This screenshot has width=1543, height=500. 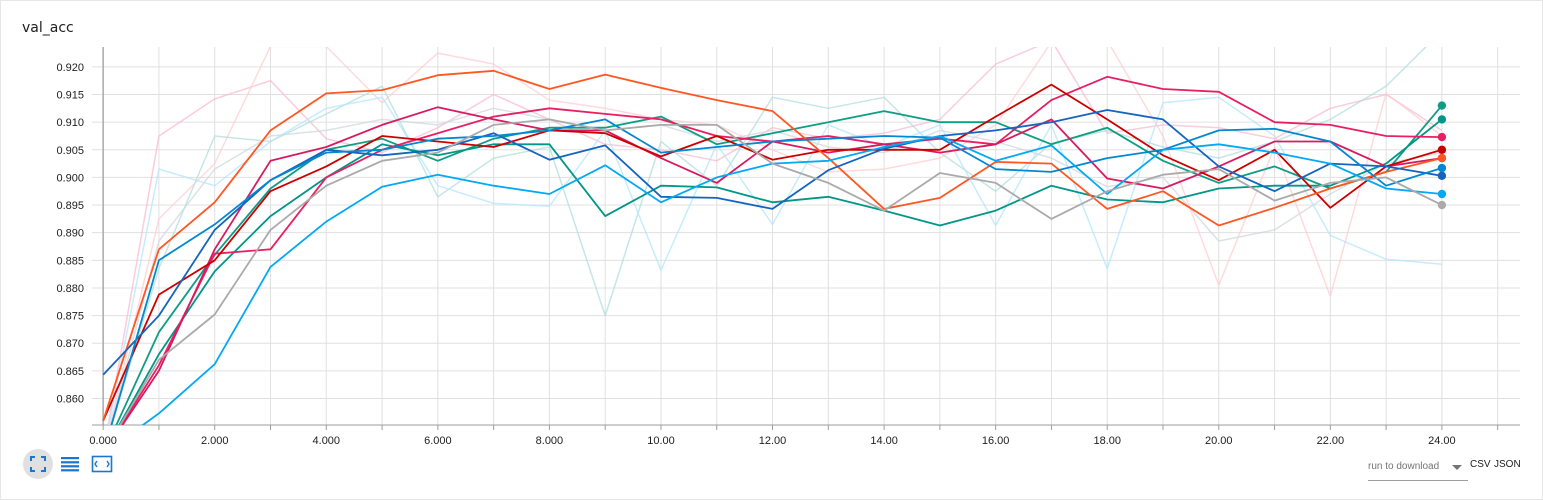 I want to click on select-range-icon, so click(x=102, y=464).